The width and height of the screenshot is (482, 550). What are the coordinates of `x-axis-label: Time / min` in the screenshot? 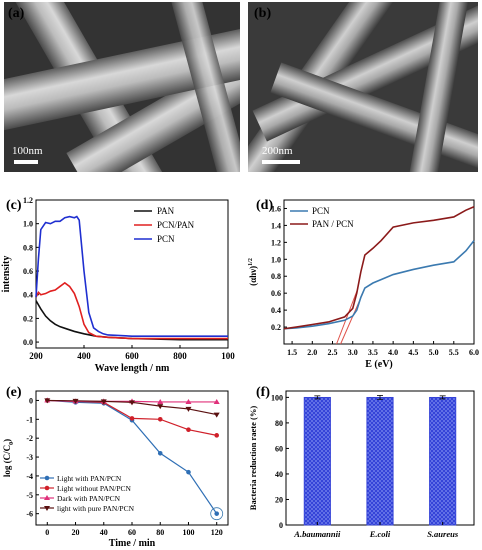 It's located at (132, 543).